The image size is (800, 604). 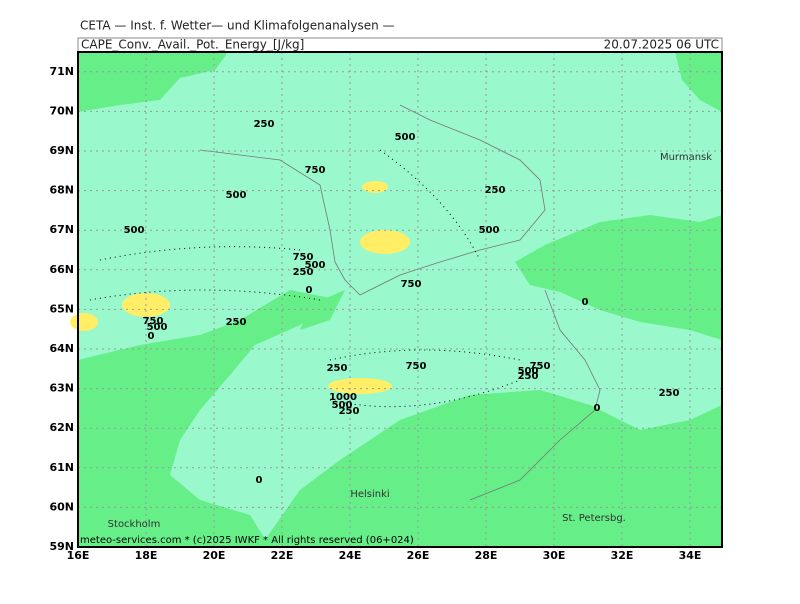 I want to click on lat-tick-label: 59N, so click(x=61, y=546).